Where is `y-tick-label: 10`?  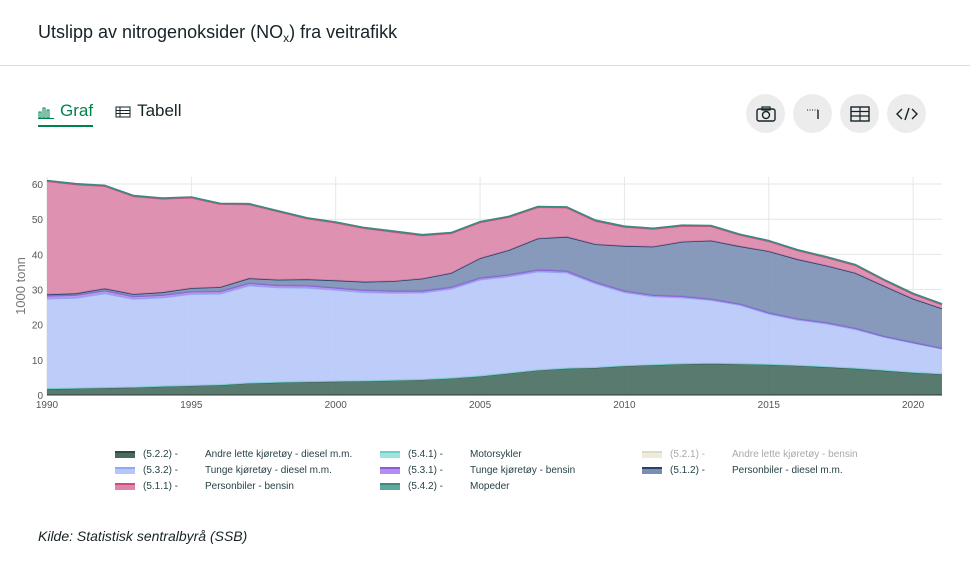 y-tick-label: 10 is located at coordinates (38, 361).